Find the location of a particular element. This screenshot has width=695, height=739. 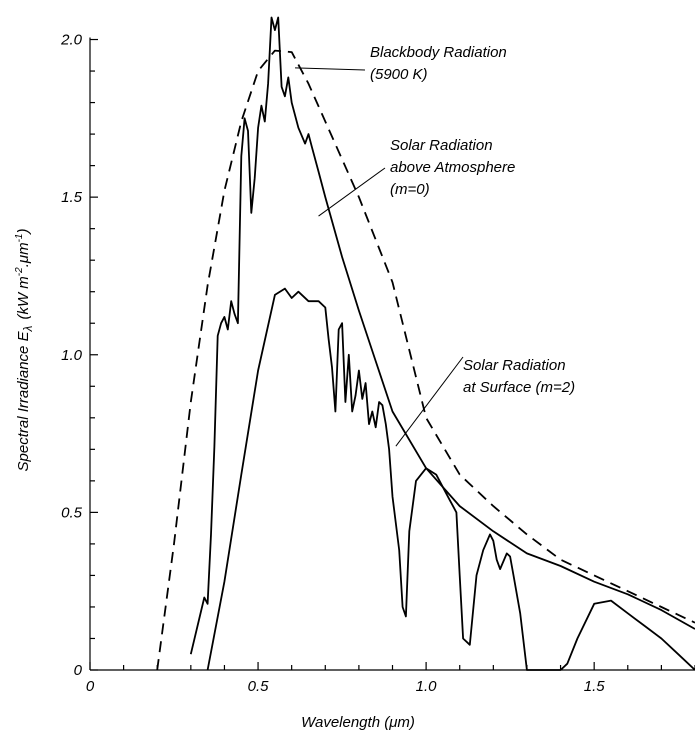

y-axis-title-unit-mid: .μm is located at coordinates (23, 254).